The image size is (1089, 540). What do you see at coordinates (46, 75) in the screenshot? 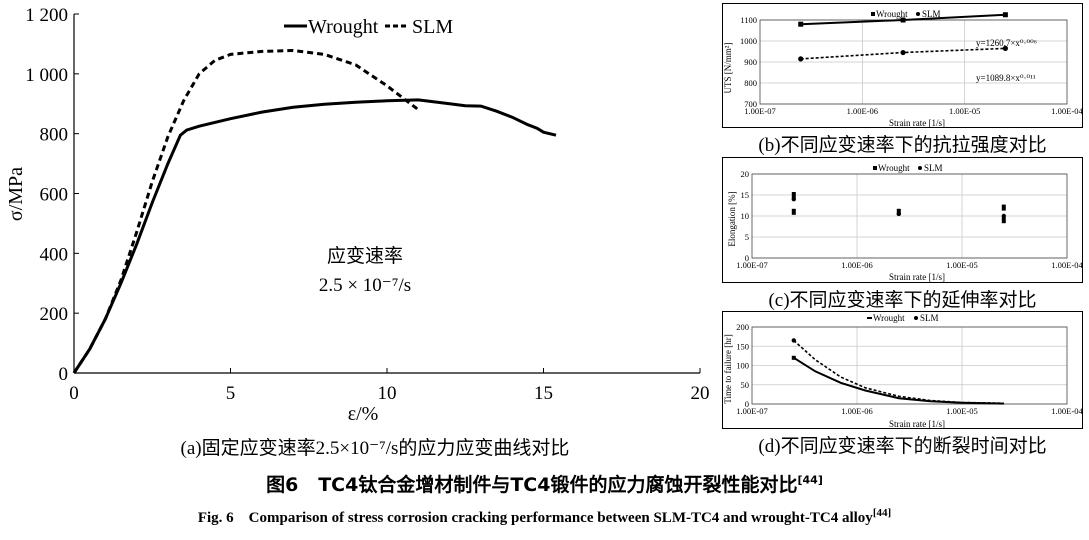
I see `y-tick-label: 1 000` at bounding box center [46, 75].